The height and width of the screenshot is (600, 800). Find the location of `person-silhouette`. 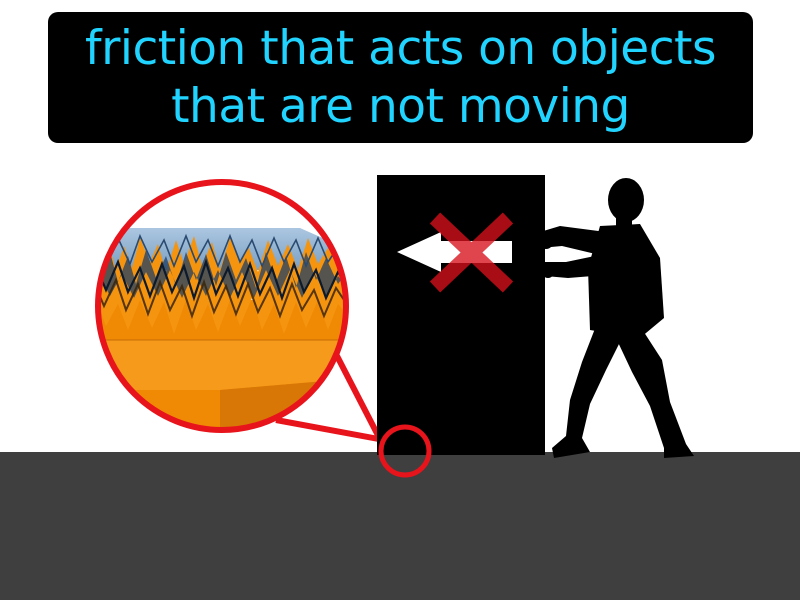

person-silhouette is located at coordinates (616, 318).